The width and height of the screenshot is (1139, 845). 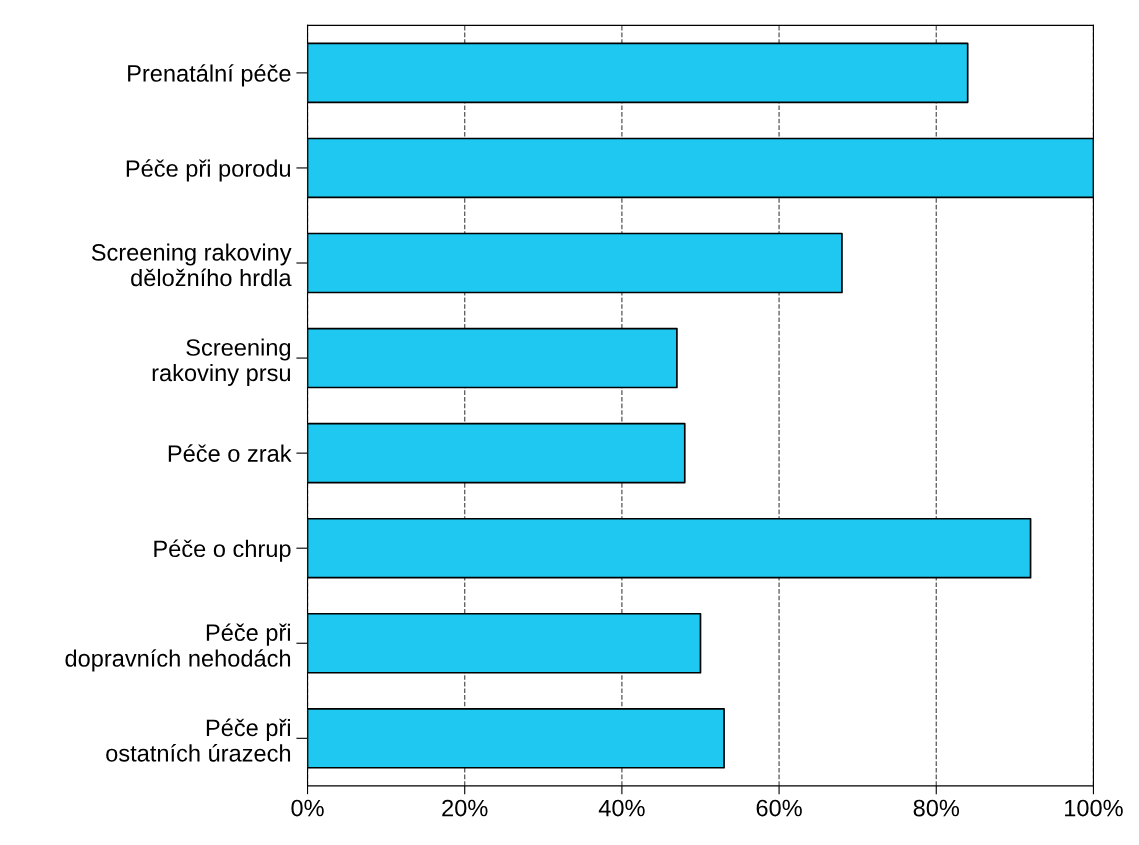 I want to click on y-tick-label: Prenatální péče, so click(x=209, y=75).